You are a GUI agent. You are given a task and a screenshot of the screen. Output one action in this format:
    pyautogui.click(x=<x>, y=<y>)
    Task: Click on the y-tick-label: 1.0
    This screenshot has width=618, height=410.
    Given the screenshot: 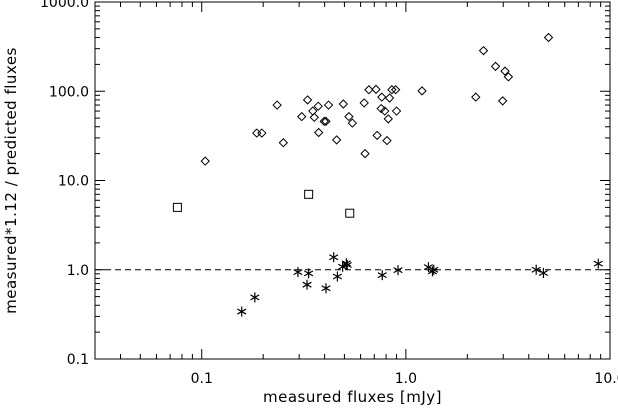 What is the action you would take?
    pyautogui.click(x=78, y=271)
    